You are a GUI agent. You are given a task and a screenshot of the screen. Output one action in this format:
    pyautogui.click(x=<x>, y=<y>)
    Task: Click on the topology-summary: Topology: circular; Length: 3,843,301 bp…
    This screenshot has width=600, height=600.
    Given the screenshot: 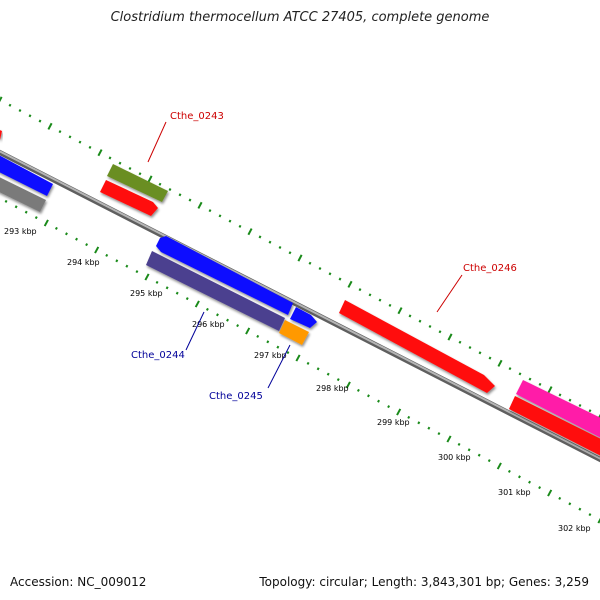 What is the action you would take?
    pyautogui.click(x=424, y=582)
    